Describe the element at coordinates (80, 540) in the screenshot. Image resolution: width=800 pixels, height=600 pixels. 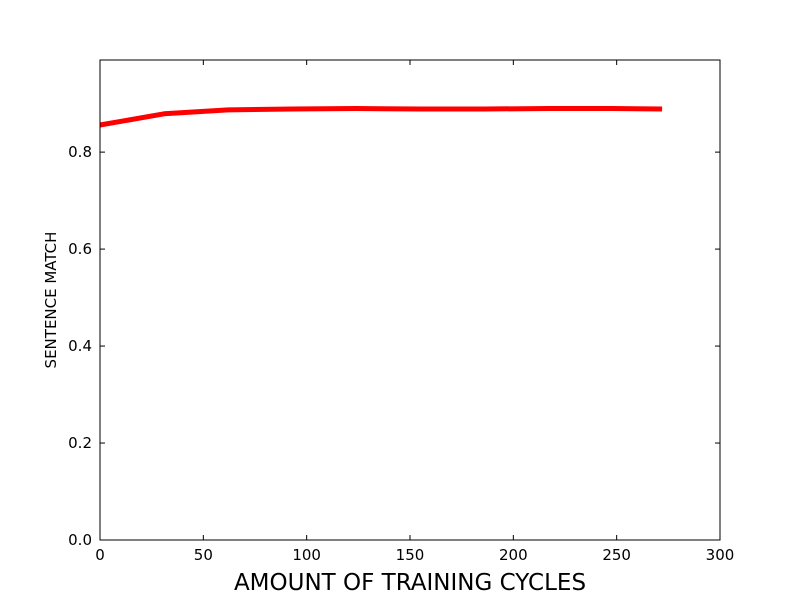
I see `y-tick-label: 0.0` at that location.